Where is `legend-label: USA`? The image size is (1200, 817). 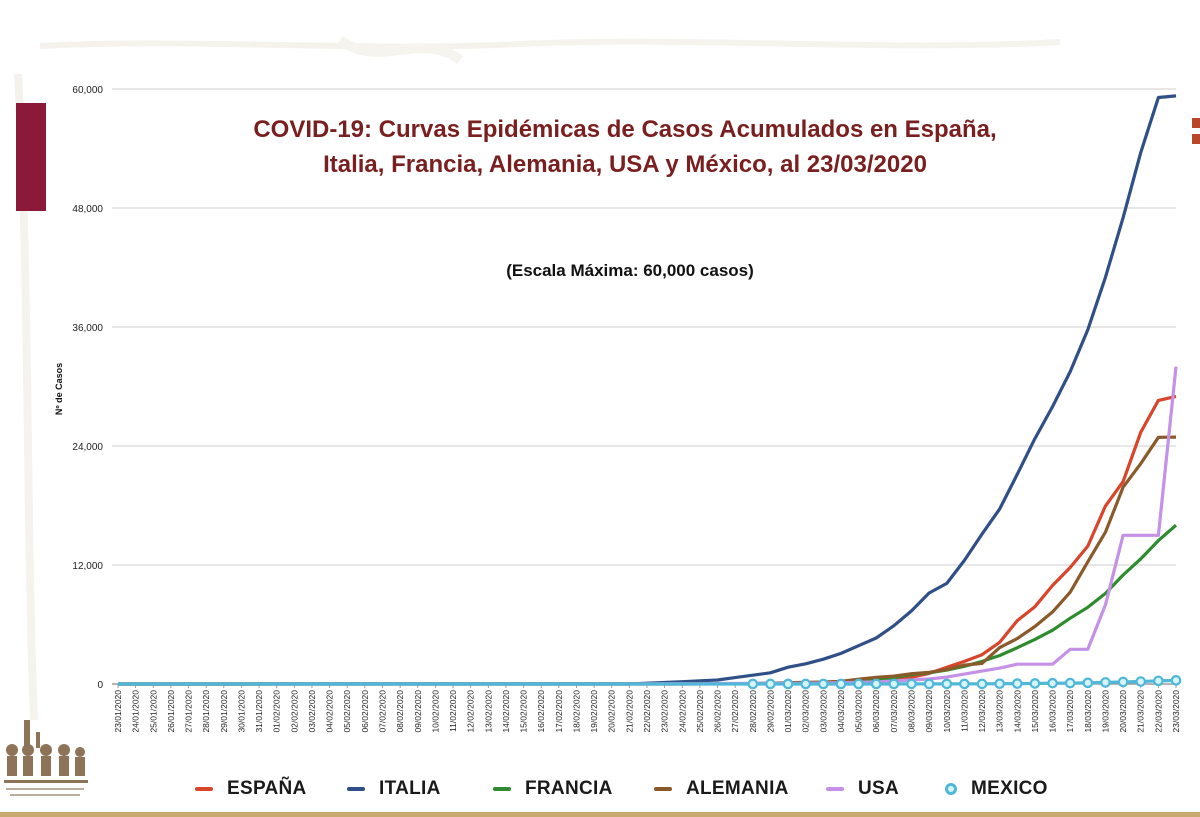 legend-label: USA is located at coordinates (879, 788).